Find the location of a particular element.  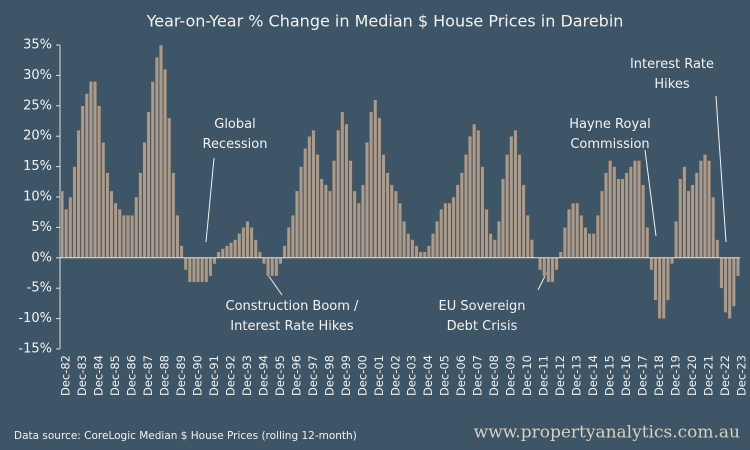

x-tick-label: Dec-98 is located at coordinates (329, 375).